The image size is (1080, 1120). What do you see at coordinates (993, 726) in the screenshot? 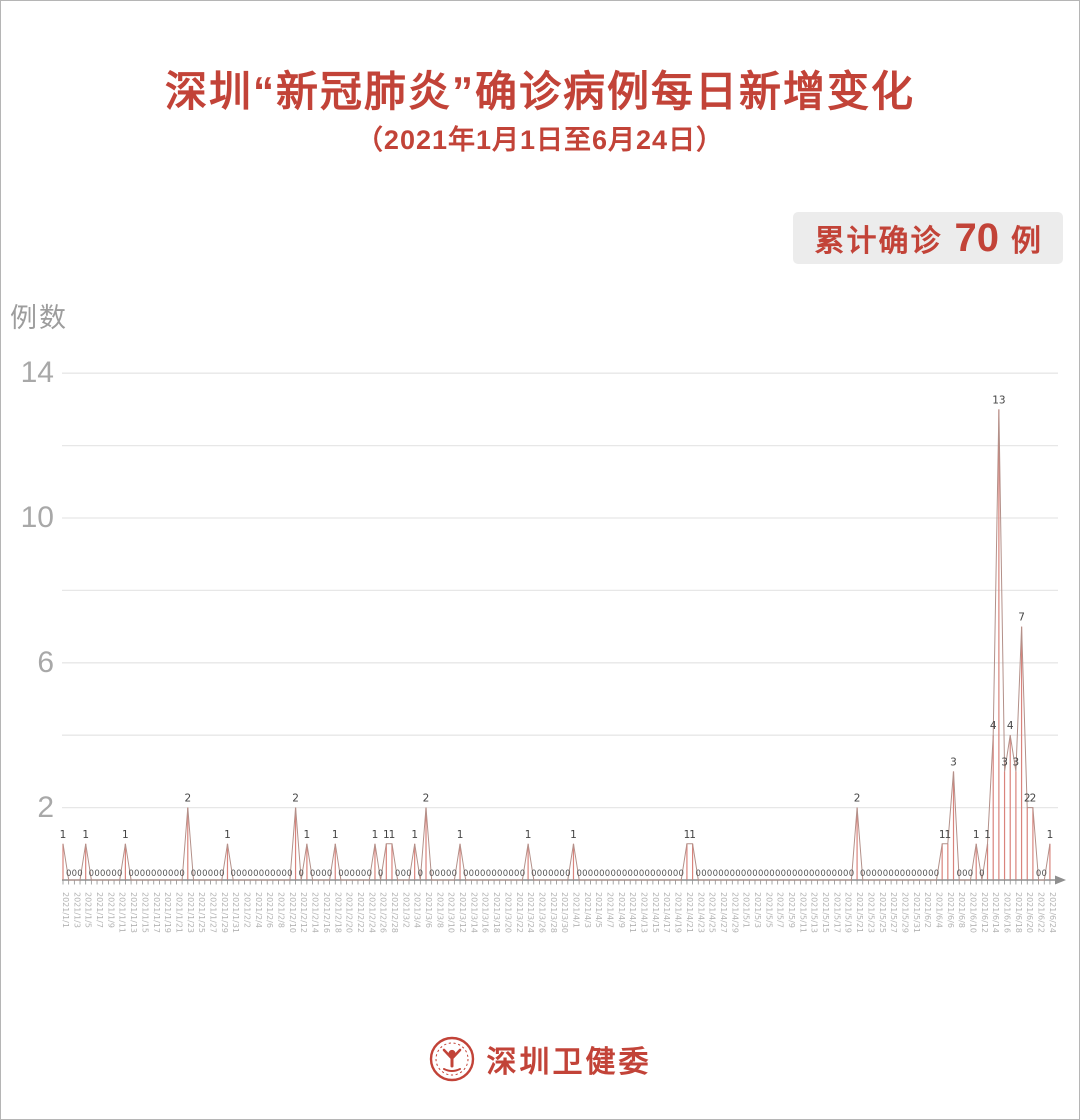
I see `svg-text: 4` at bounding box center [993, 726].